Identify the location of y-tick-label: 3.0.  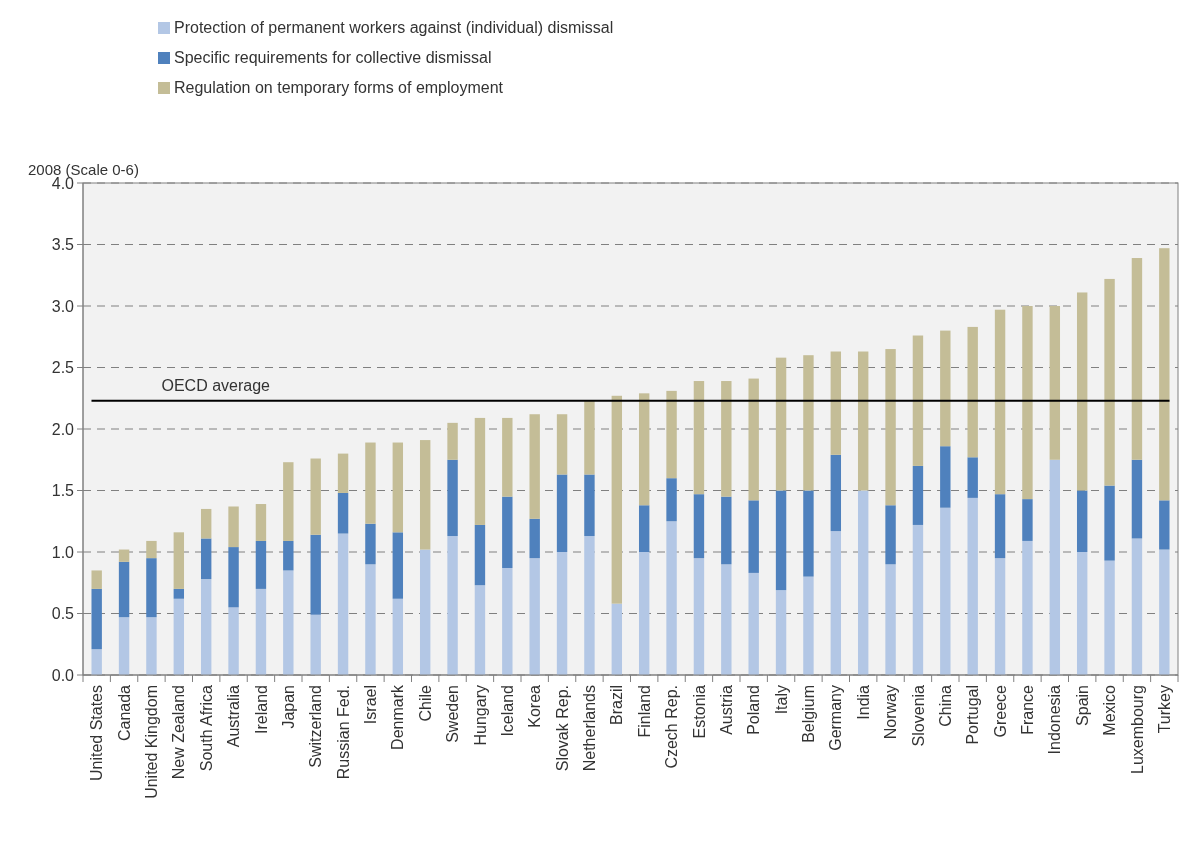
(63, 306).